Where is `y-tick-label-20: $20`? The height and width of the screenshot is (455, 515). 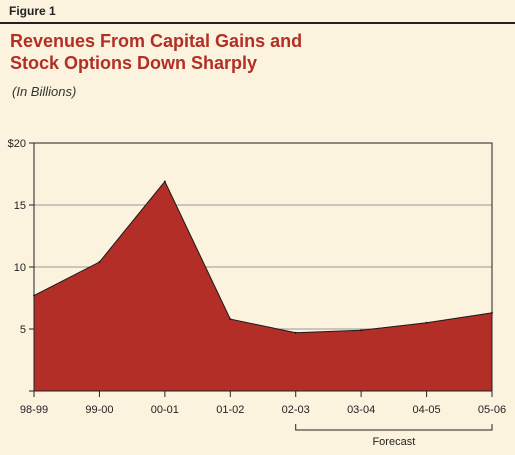
y-tick-label-20: $20 is located at coordinates (17, 144).